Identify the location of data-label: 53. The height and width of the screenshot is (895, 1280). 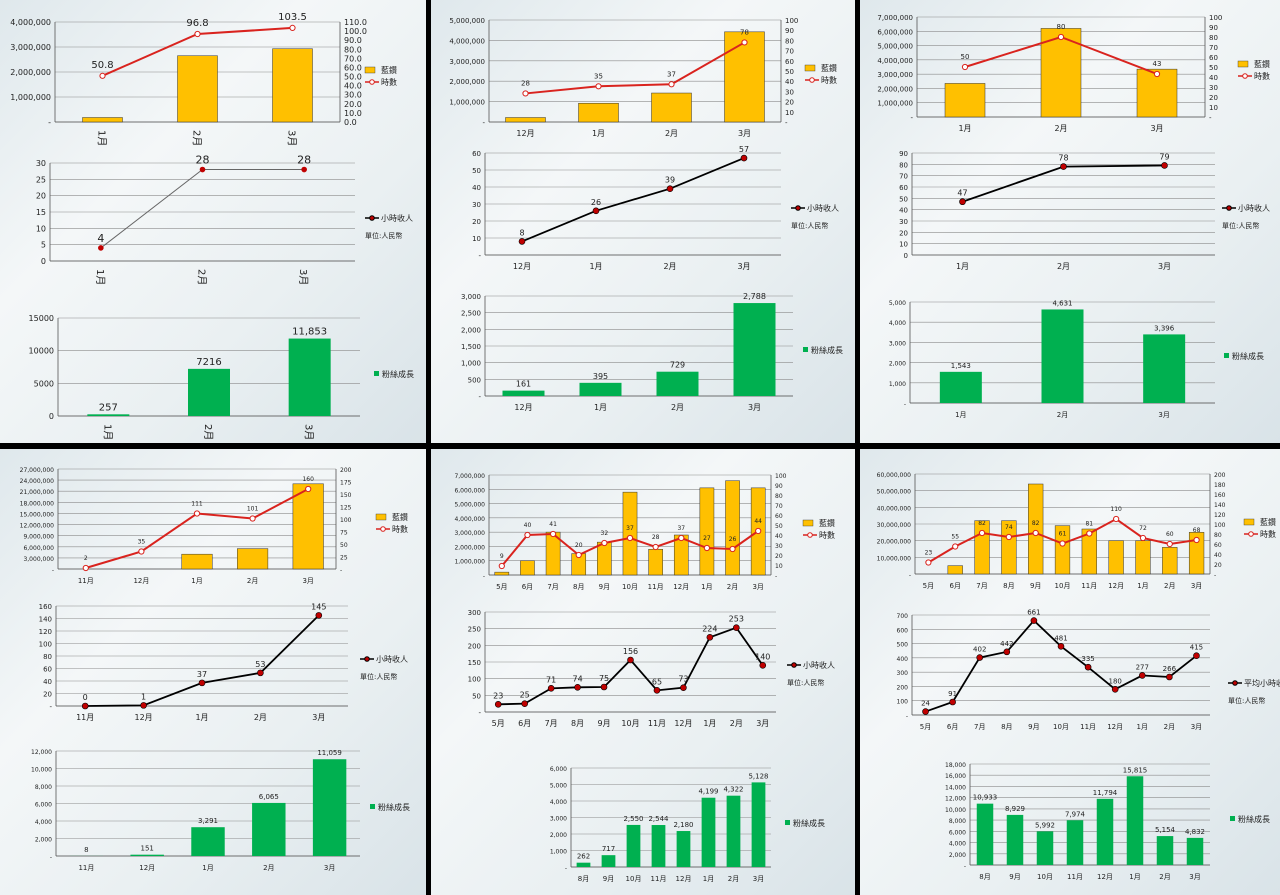
(260, 664).